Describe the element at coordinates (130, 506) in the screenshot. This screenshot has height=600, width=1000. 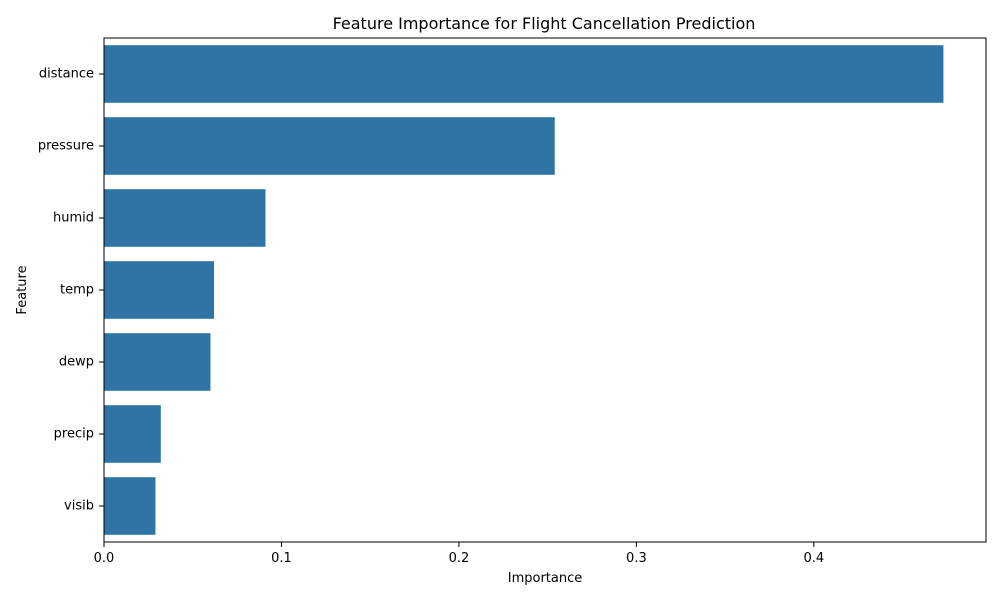
I see `bar-visib` at that location.